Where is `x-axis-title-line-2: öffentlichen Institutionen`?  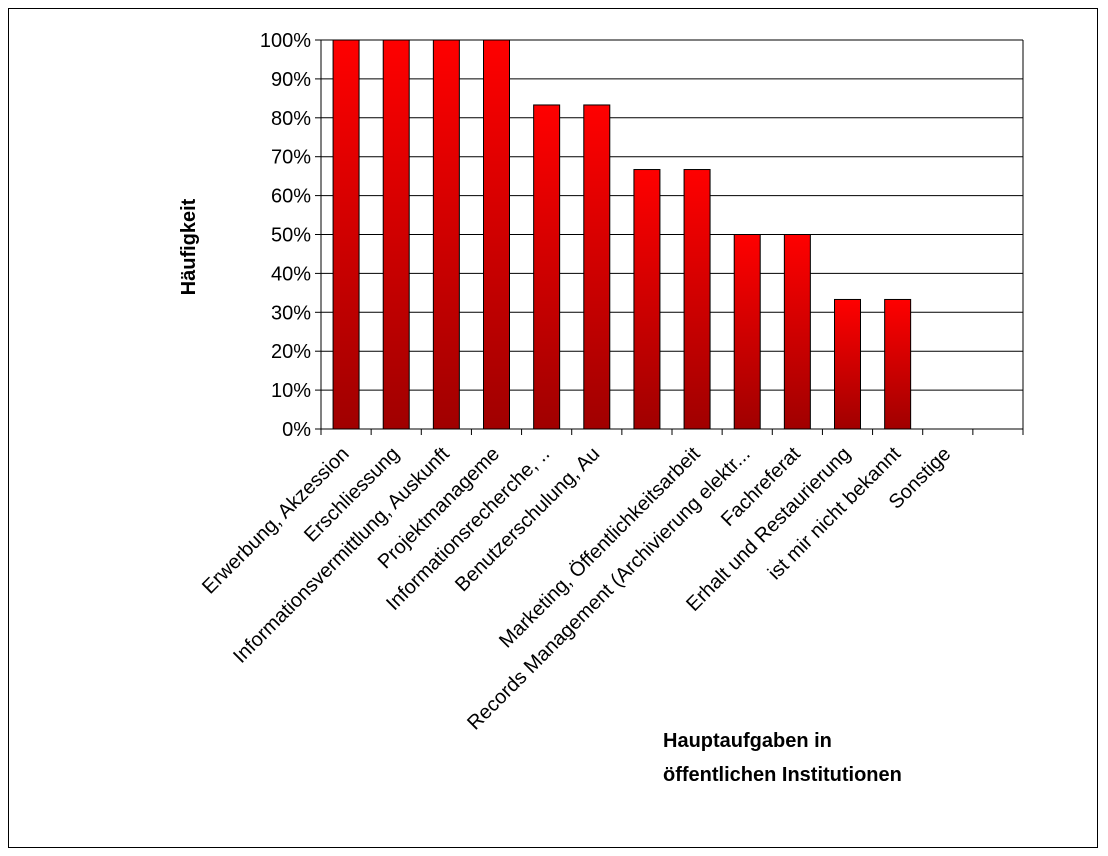 x-axis-title-line-2: öffentlichen Institutionen is located at coordinates (782, 775).